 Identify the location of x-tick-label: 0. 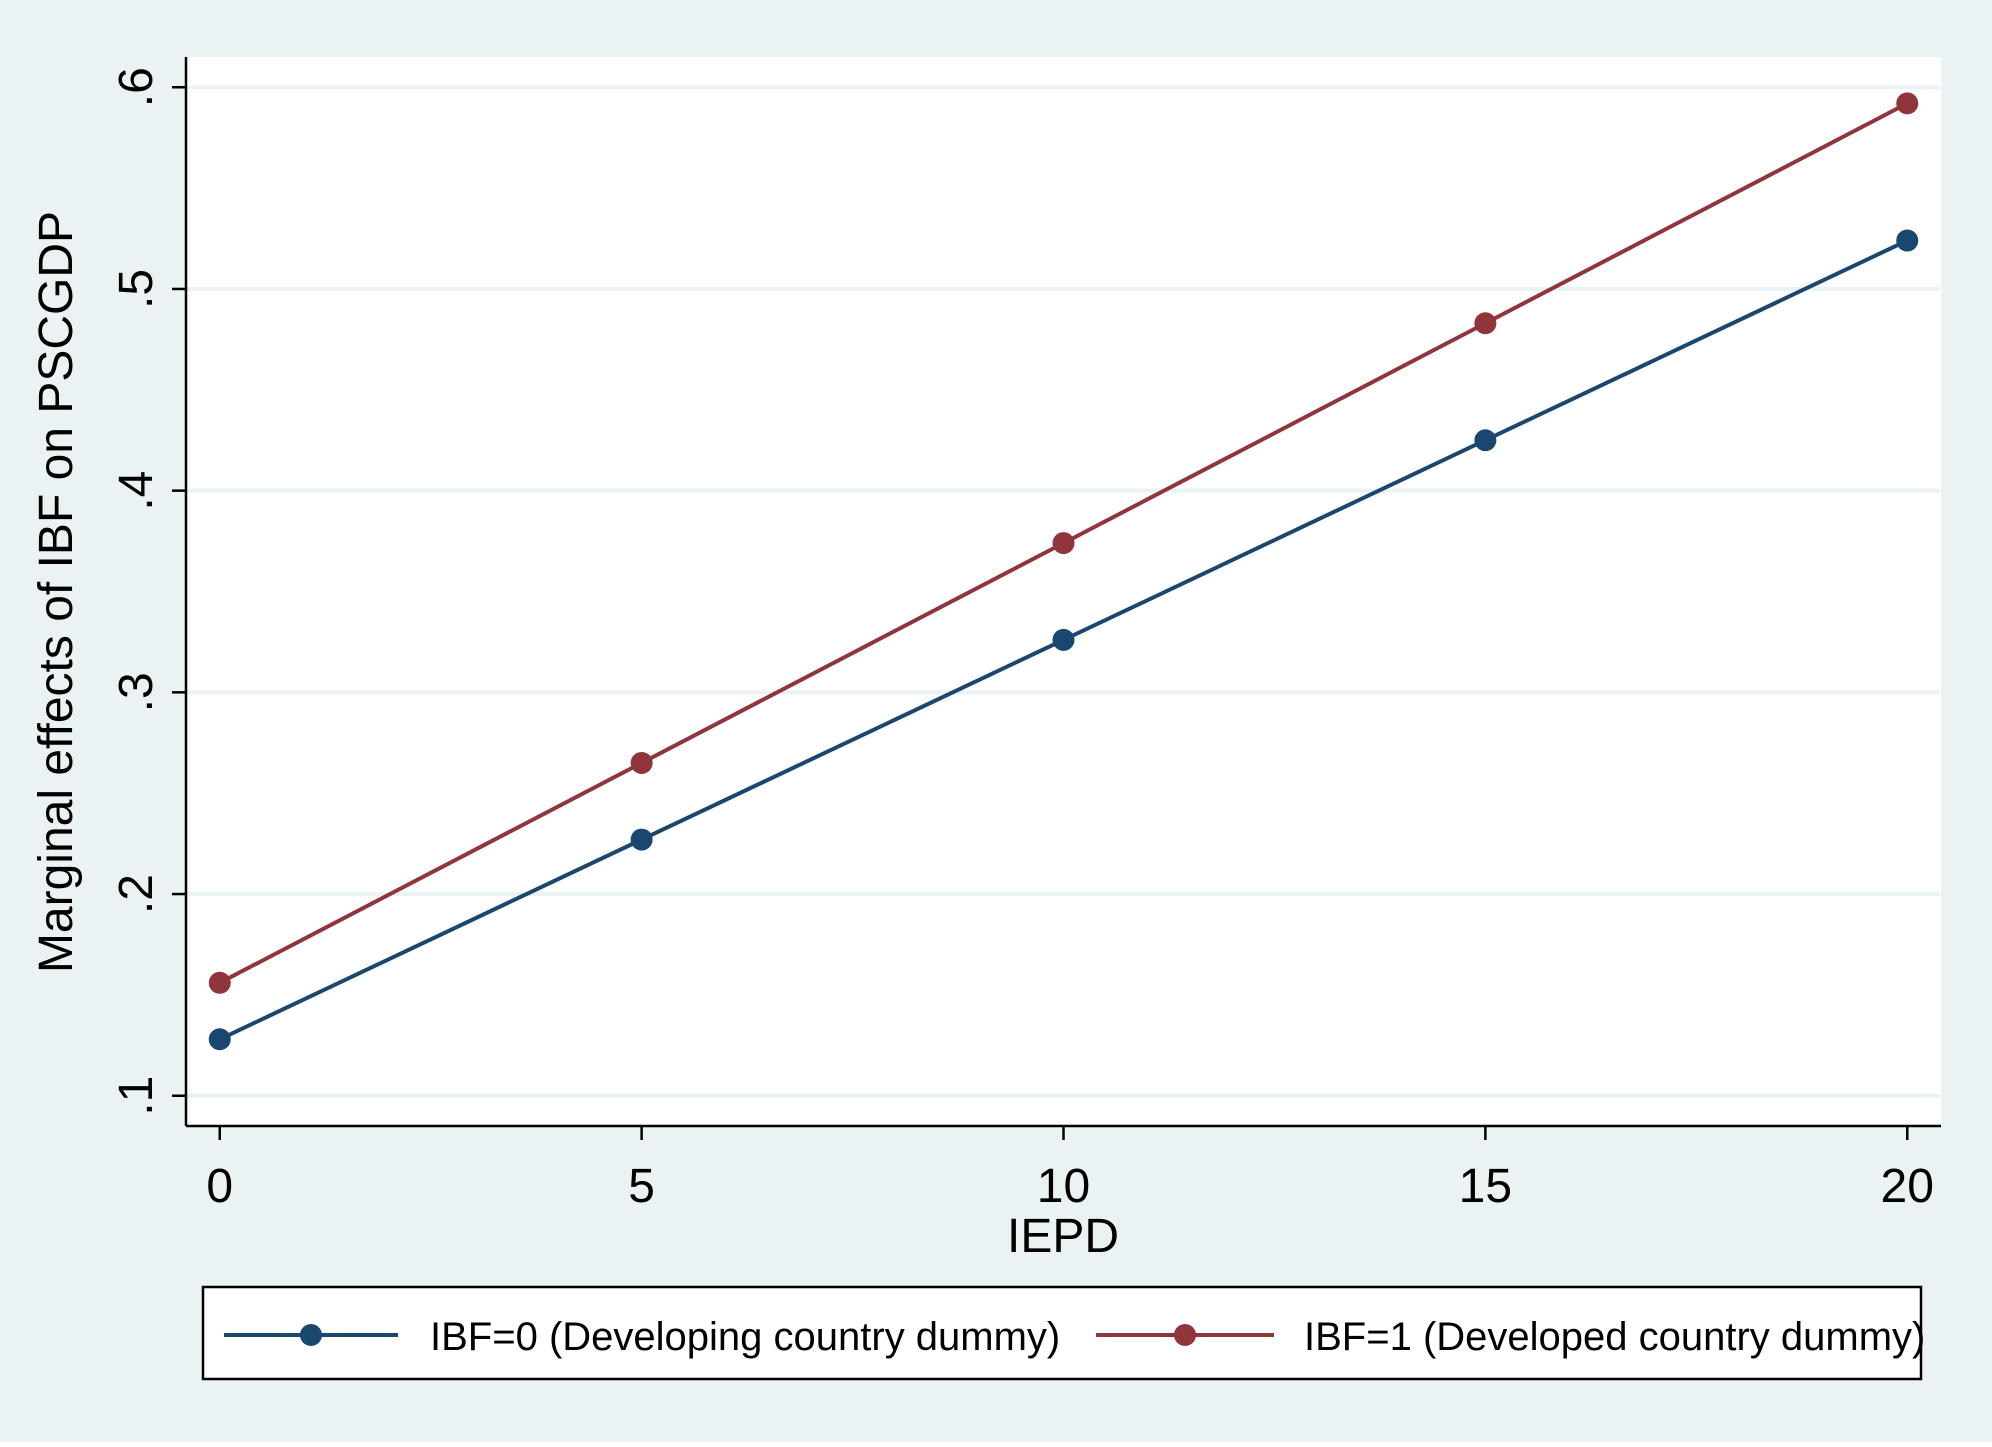
(219, 1186).